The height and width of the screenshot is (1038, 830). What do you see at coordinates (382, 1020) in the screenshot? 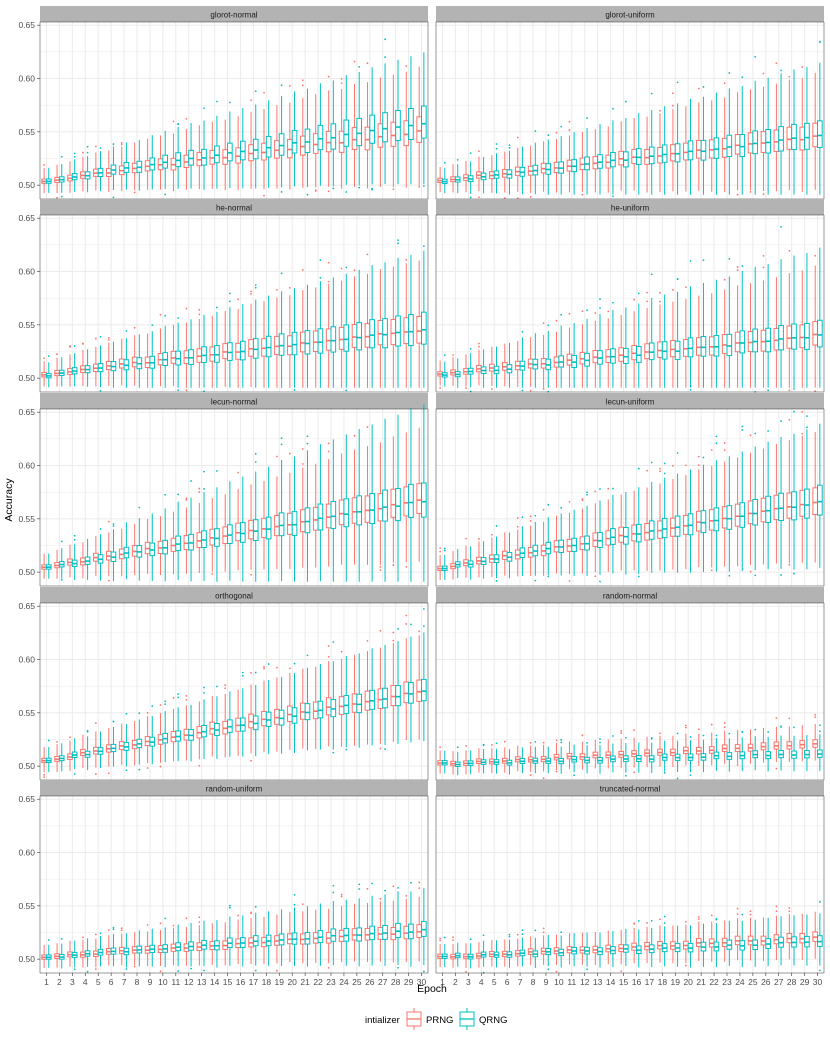
I see `legend-title: intializer` at bounding box center [382, 1020].